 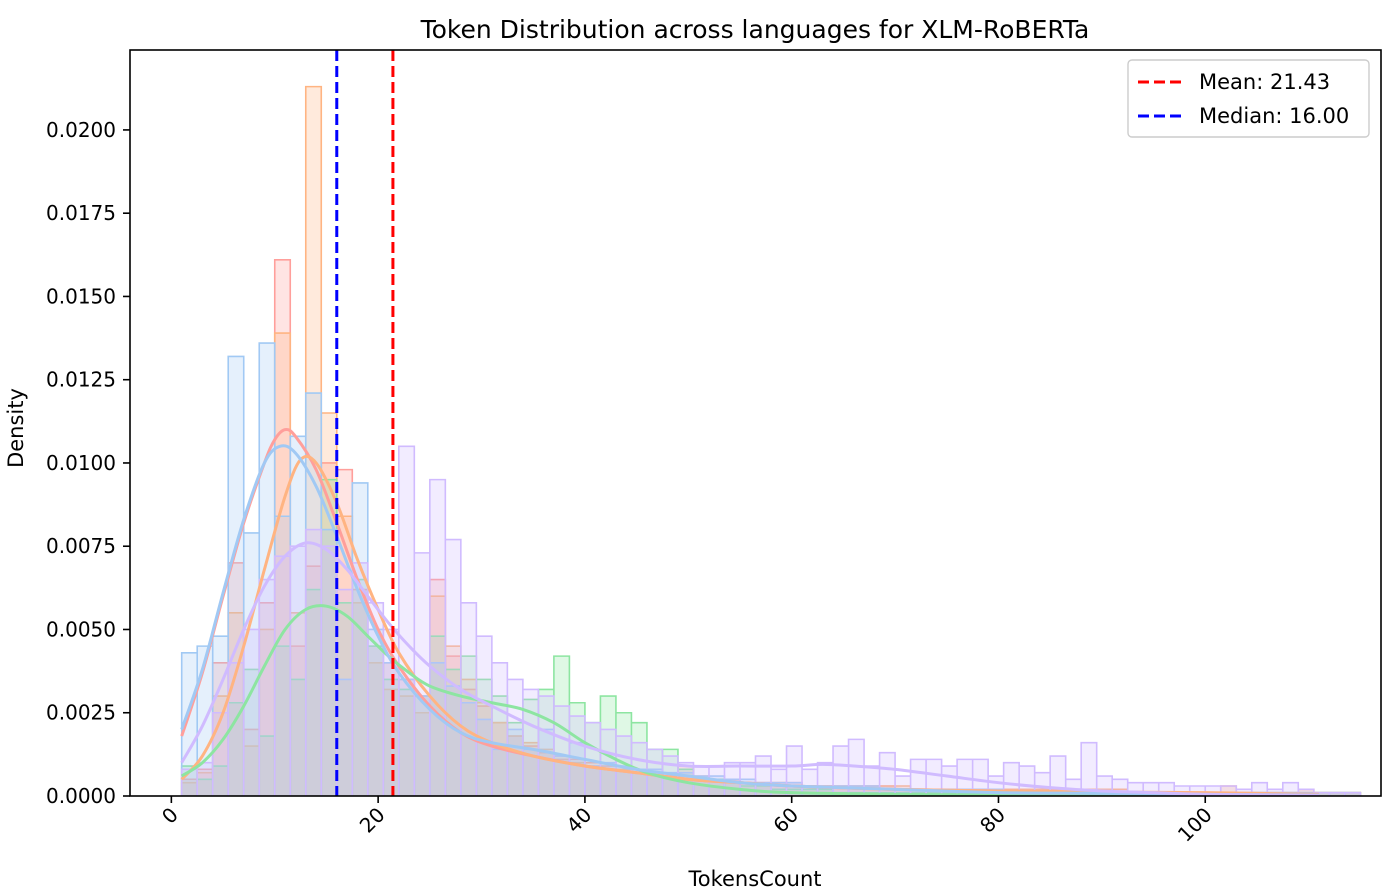 I want to click on x-axis-label: TokensCount, so click(x=754, y=879).